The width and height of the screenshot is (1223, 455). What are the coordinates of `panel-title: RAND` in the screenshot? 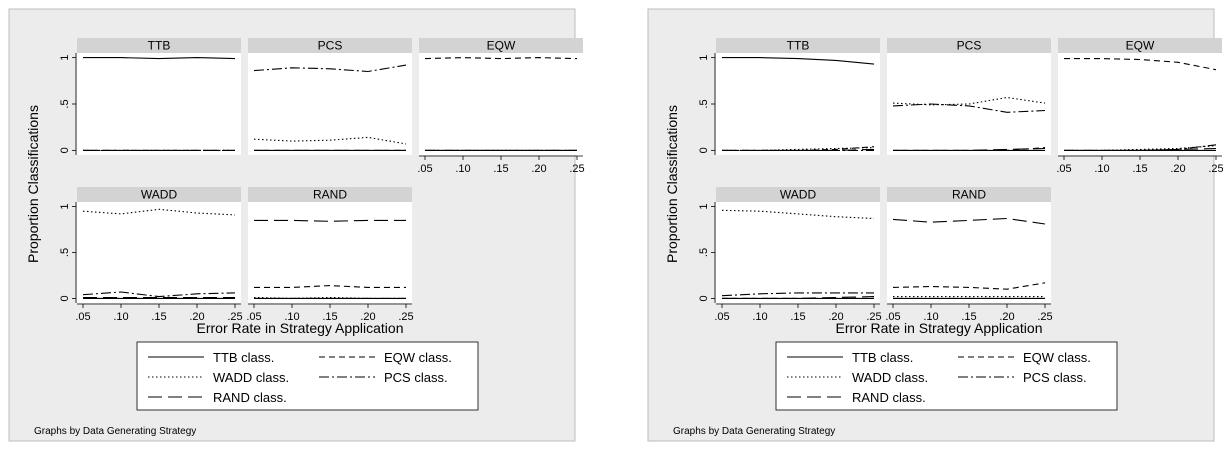 It's located at (330, 195).